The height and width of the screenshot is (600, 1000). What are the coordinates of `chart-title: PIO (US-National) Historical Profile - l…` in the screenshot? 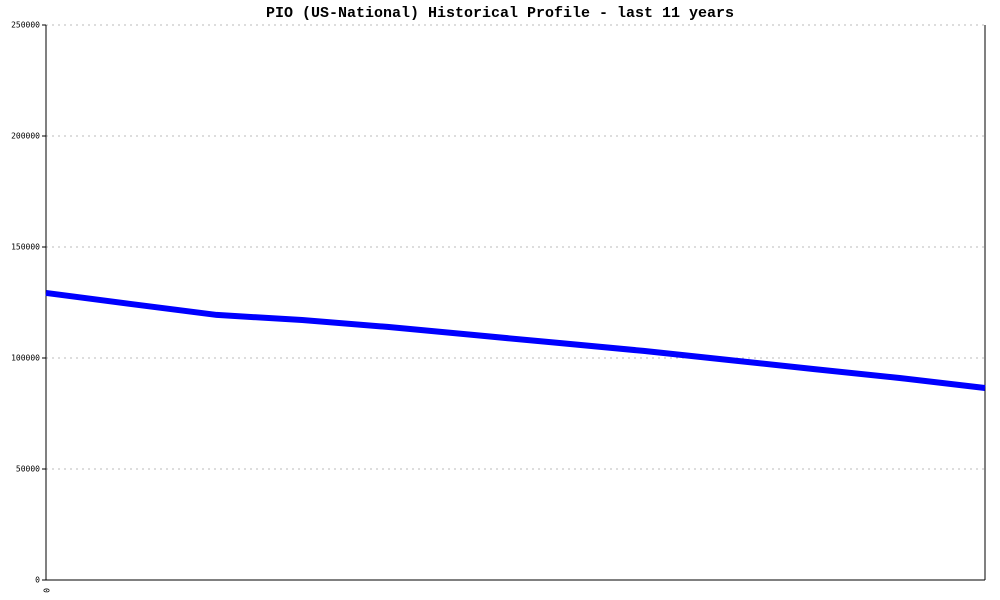 It's located at (500, 13).